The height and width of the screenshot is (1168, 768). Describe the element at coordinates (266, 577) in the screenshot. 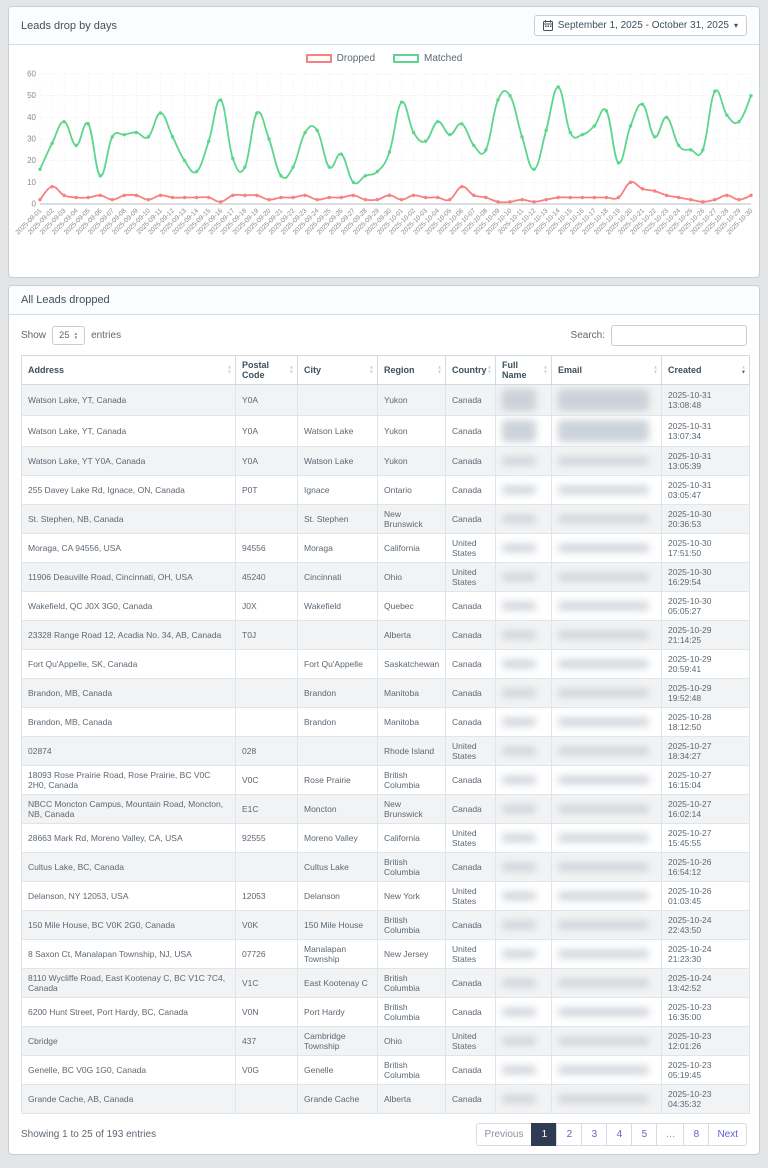

I see `cell-postal-code: 45240` at that location.